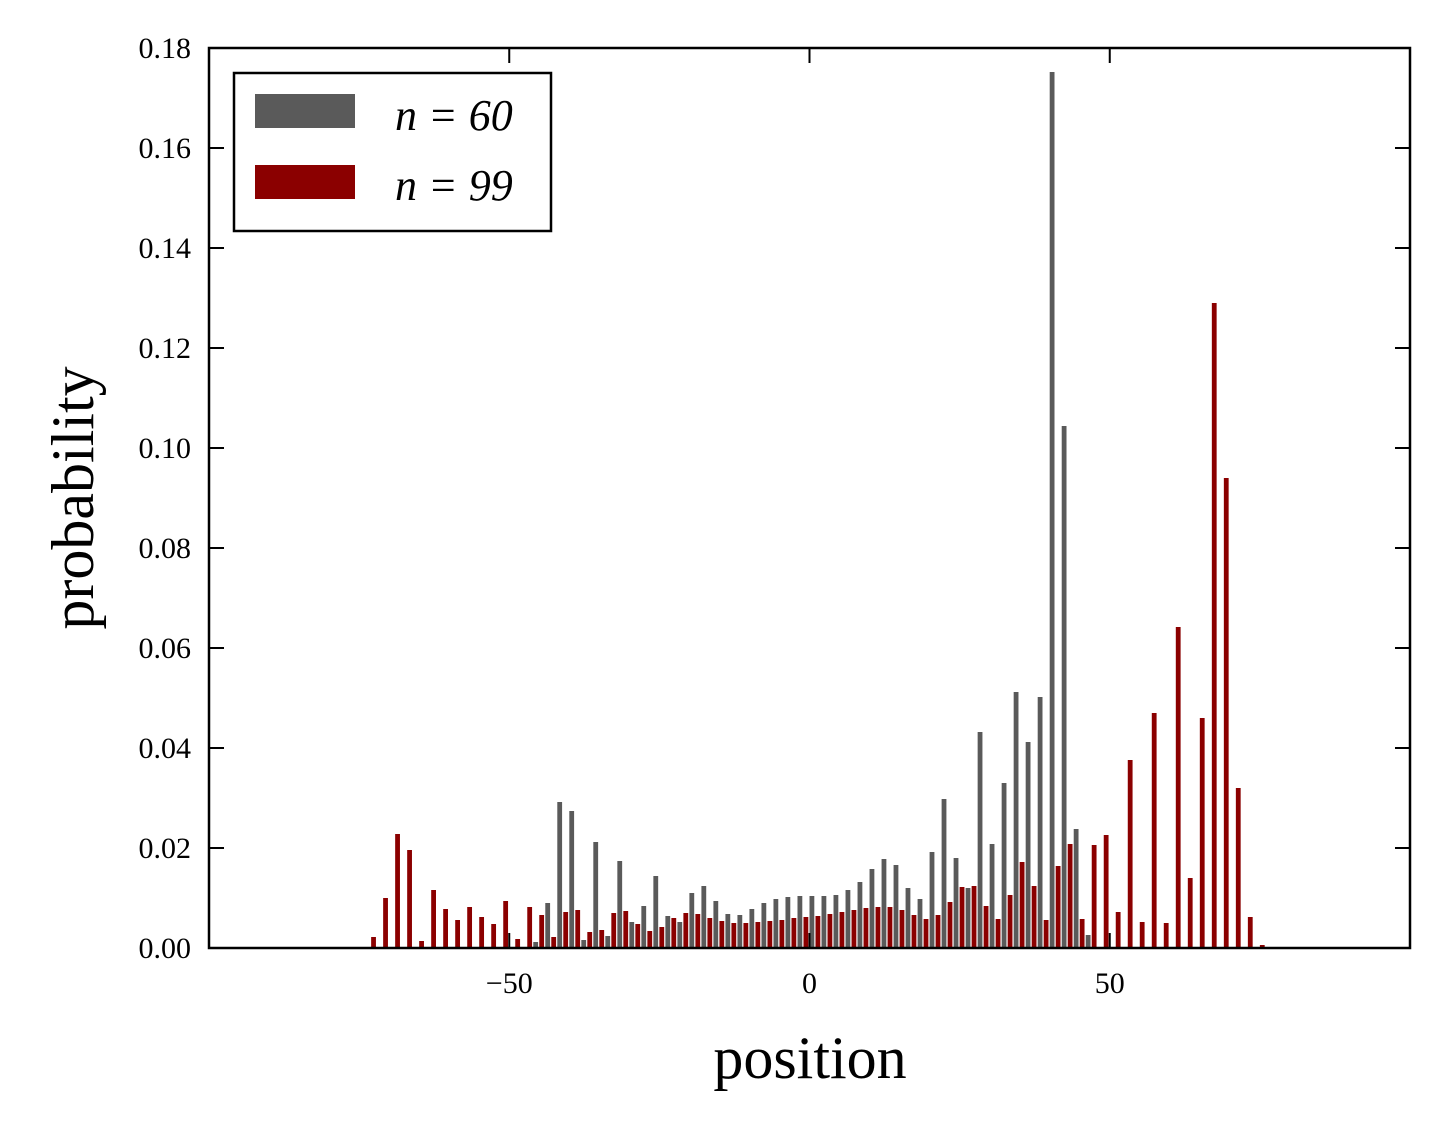 This screenshot has height=1123, width=1439. Describe the element at coordinates (445, 928) in the screenshot. I see `bar-n99-pos--61` at that location.